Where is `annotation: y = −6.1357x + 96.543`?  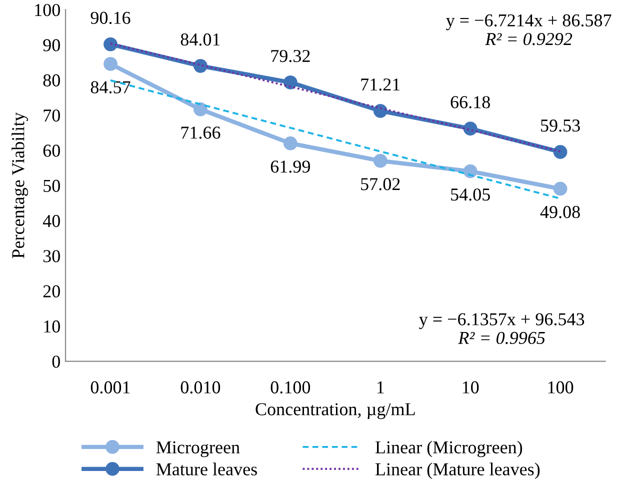 annotation: y = −6.1357x + 96.543 is located at coordinates (501, 321).